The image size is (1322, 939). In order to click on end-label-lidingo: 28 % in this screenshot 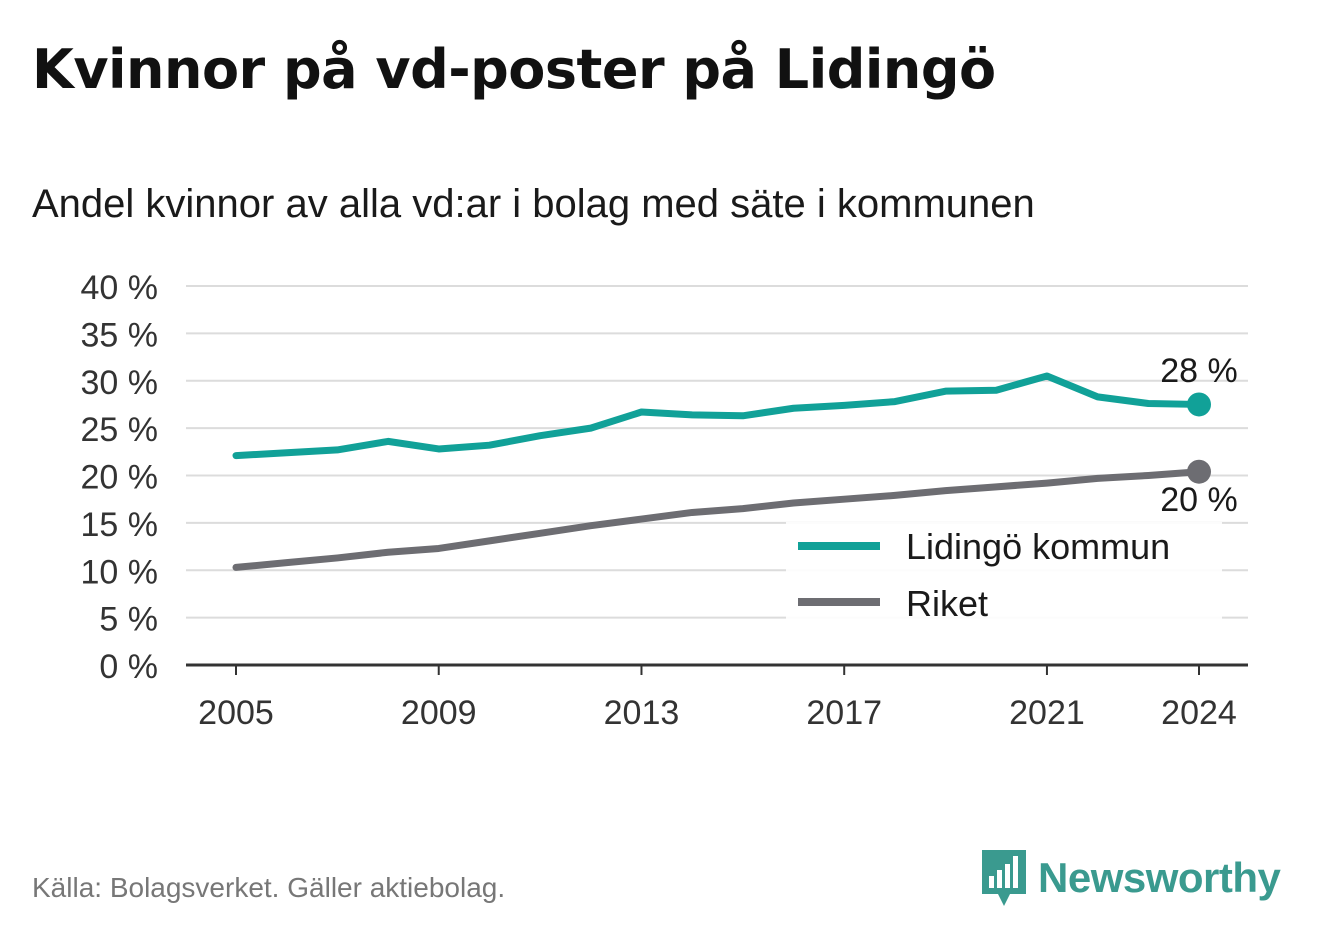, I will do `click(1199, 371)`.